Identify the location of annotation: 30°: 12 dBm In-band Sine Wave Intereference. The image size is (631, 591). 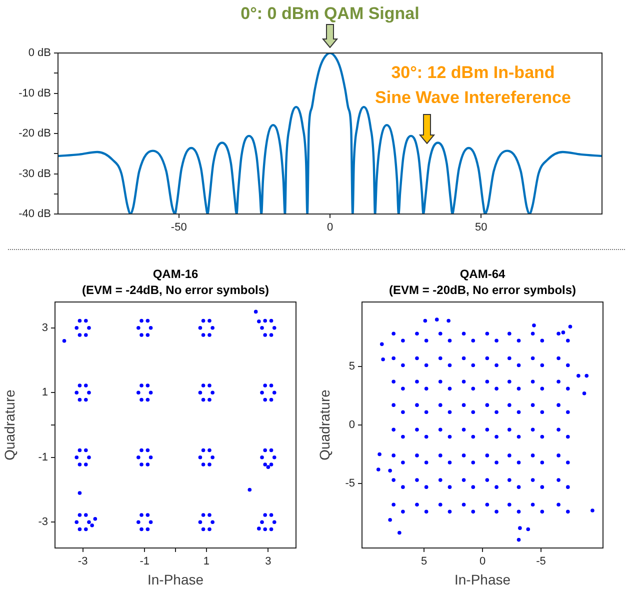
(473, 85).